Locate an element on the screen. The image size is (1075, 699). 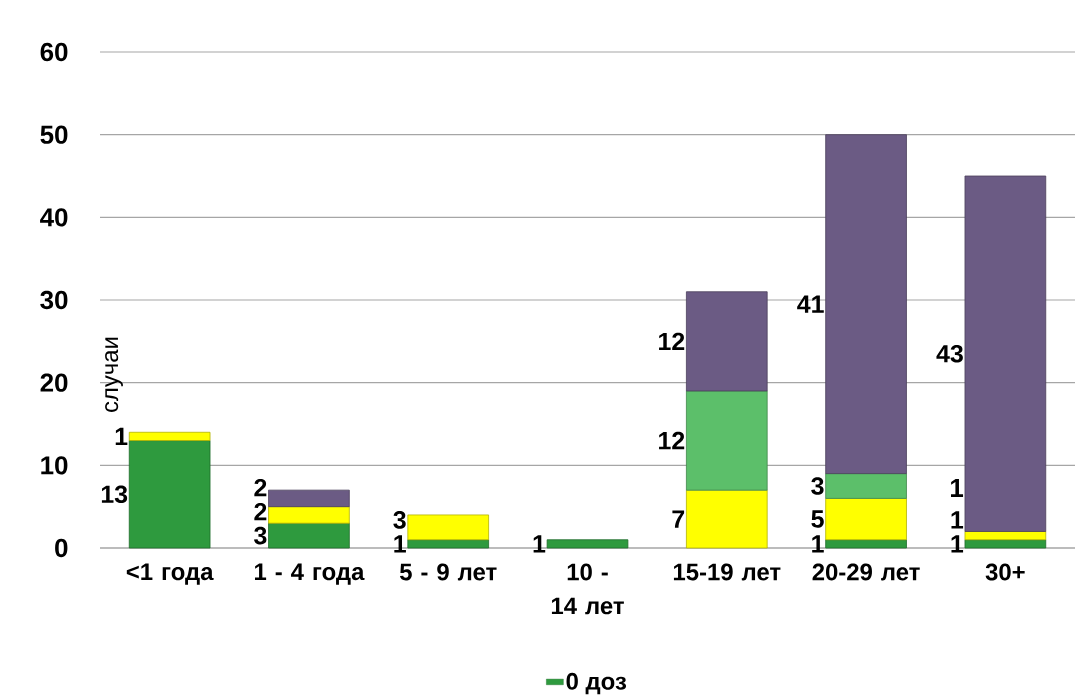
x-tick-label: 1 - 4 года is located at coordinates (309, 574).